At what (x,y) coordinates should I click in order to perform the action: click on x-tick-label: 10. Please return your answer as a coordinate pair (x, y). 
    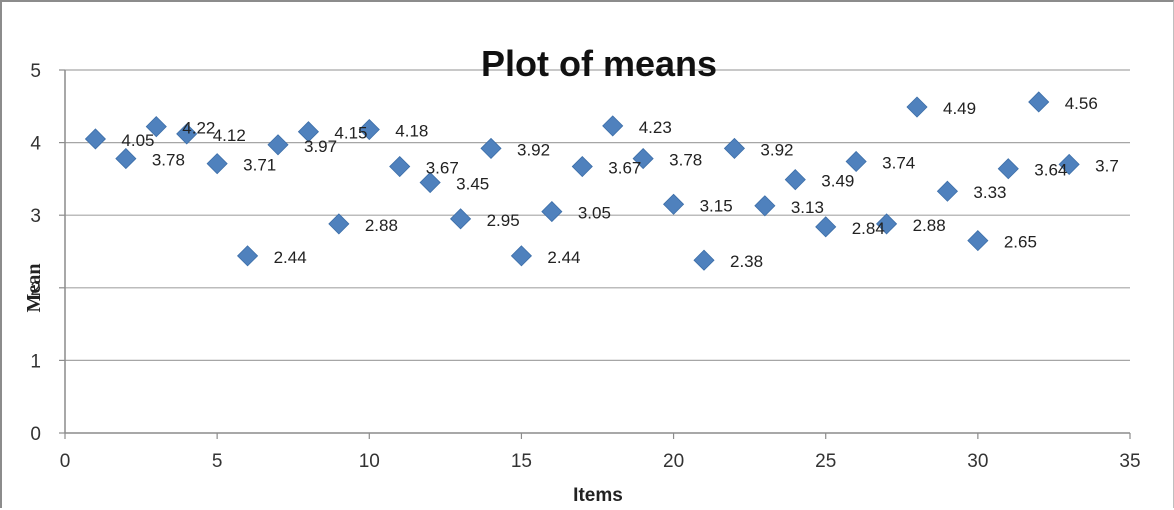
    Looking at the image, I should click on (369, 461).